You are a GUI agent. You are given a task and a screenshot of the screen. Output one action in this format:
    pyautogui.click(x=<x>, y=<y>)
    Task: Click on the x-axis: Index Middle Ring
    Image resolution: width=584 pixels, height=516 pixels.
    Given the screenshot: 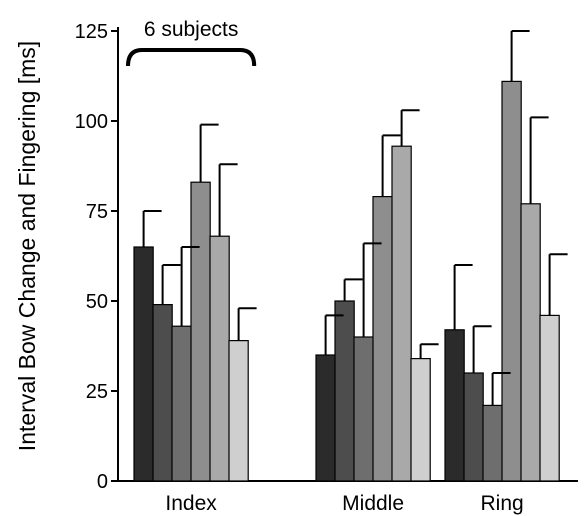 What is the action you would take?
    pyautogui.click(x=348, y=497)
    